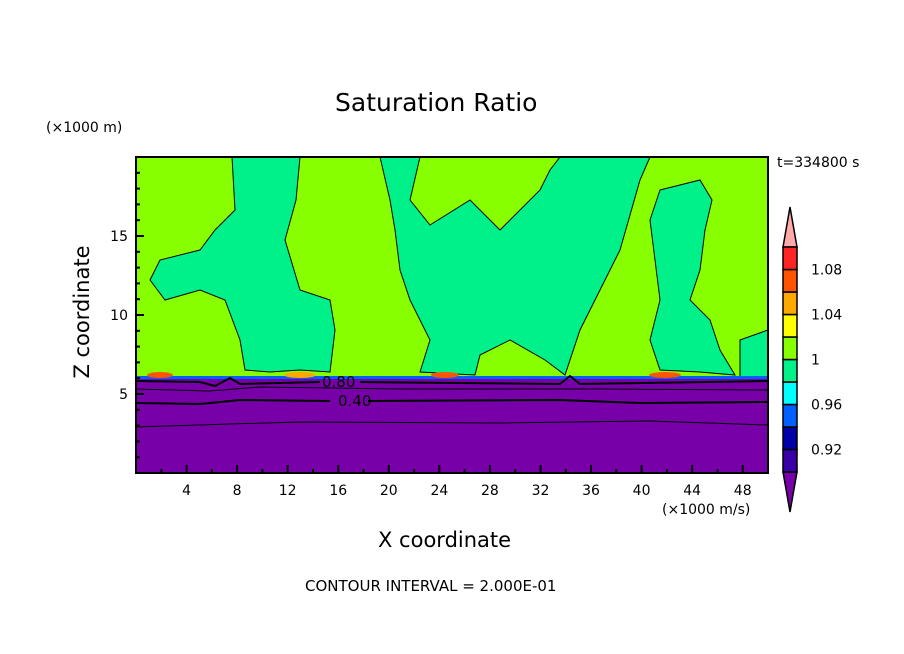 This screenshot has width=904, height=654. I want to click on time-label: t=334800 s, so click(818, 163).